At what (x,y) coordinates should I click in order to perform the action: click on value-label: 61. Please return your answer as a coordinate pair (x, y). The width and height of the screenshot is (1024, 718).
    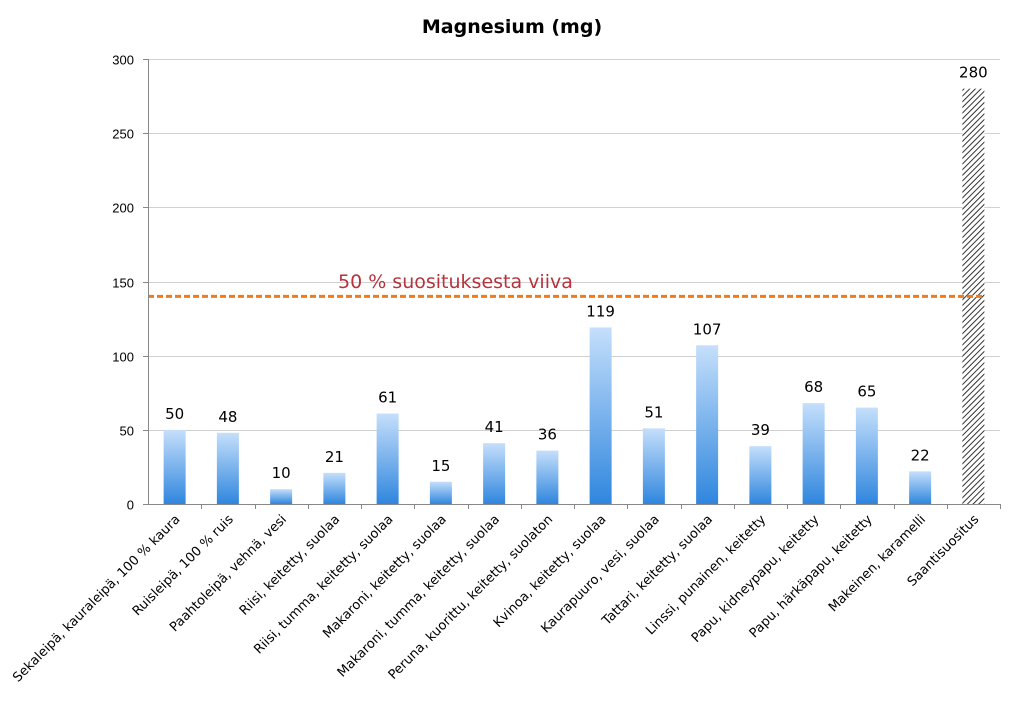
    Looking at the image, I should click on (387, 398).